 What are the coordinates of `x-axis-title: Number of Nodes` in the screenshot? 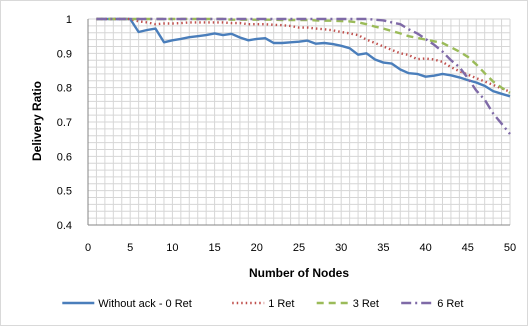 It's located at (299, 273).